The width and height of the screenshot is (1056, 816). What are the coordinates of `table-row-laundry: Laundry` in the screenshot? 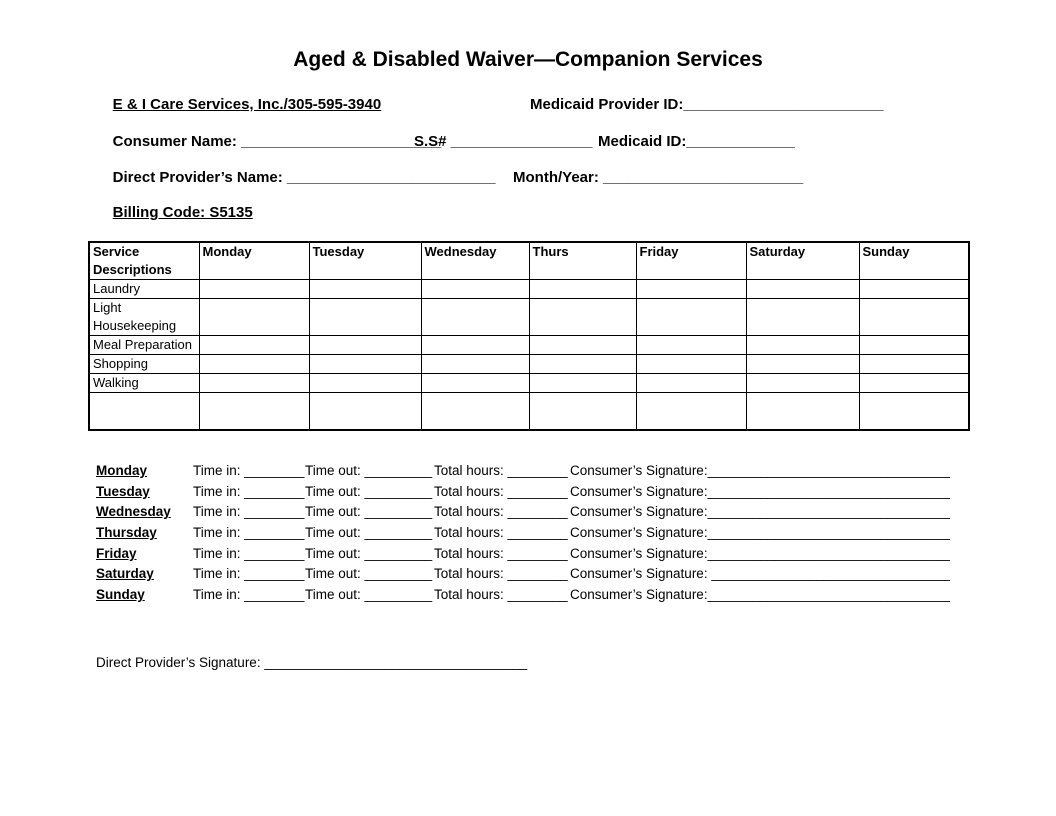 It's located at (529, 289).